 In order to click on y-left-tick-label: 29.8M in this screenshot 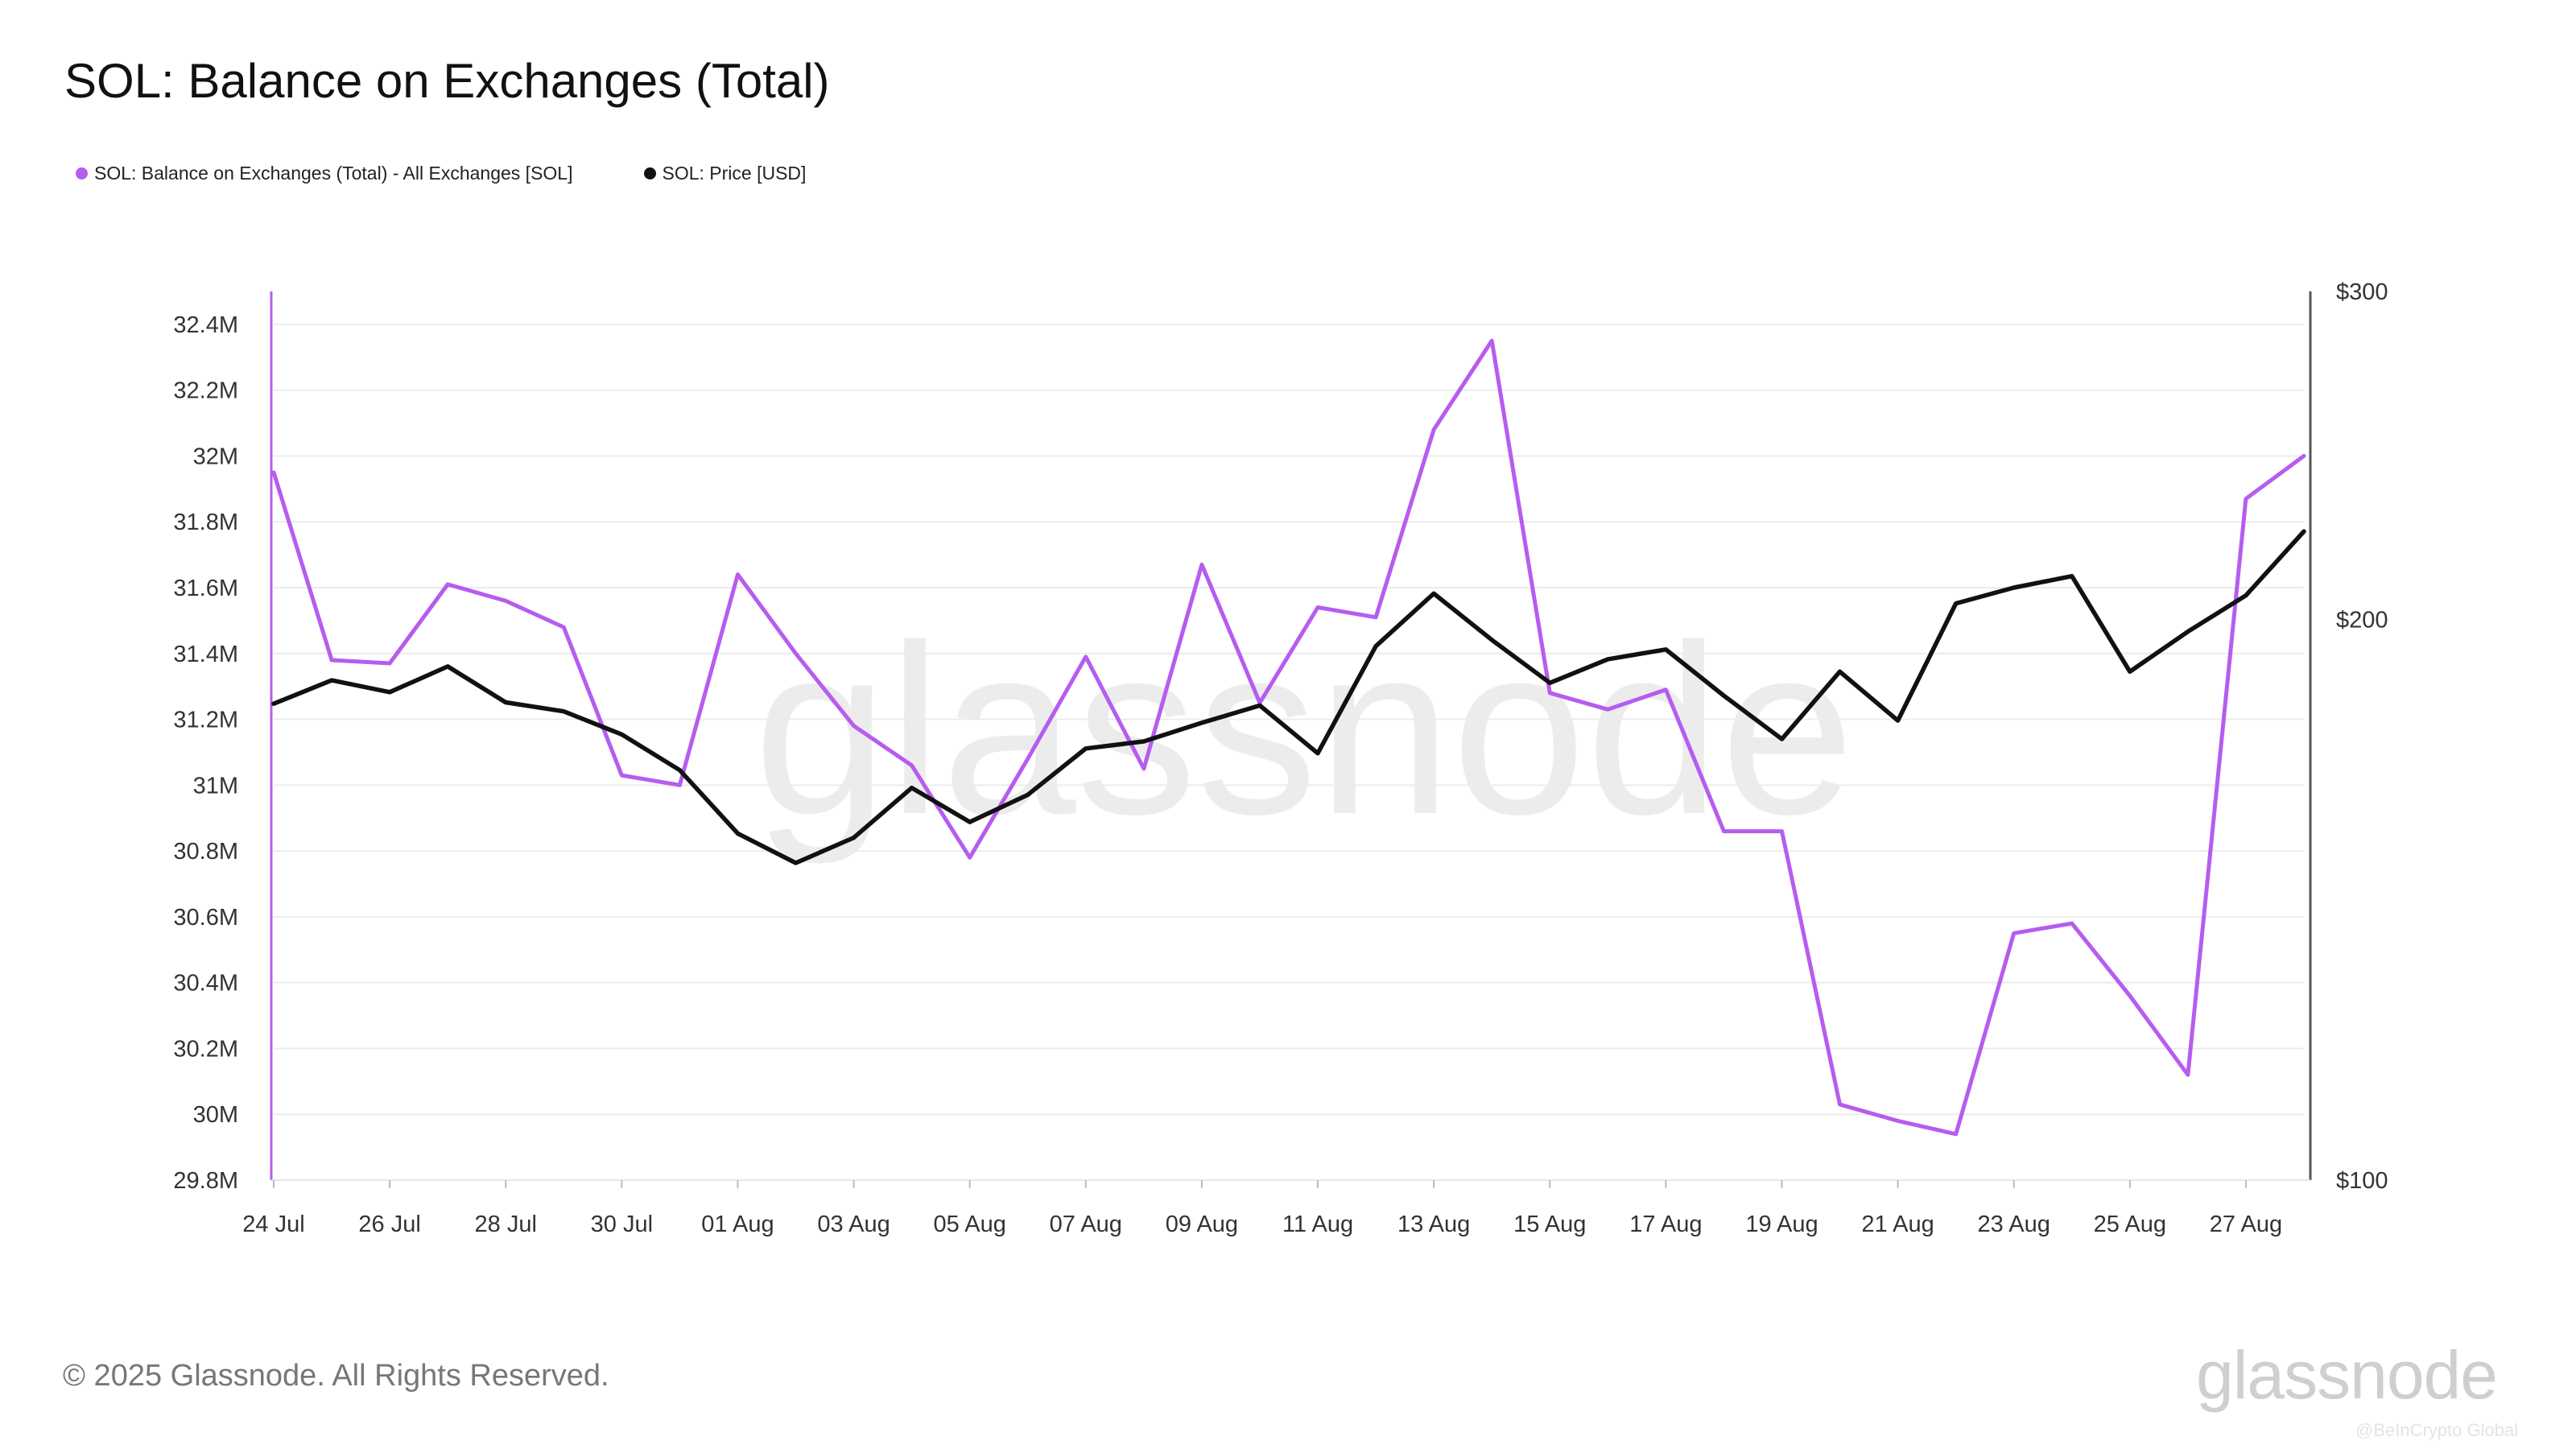, I will do `click(205, 1181)`.